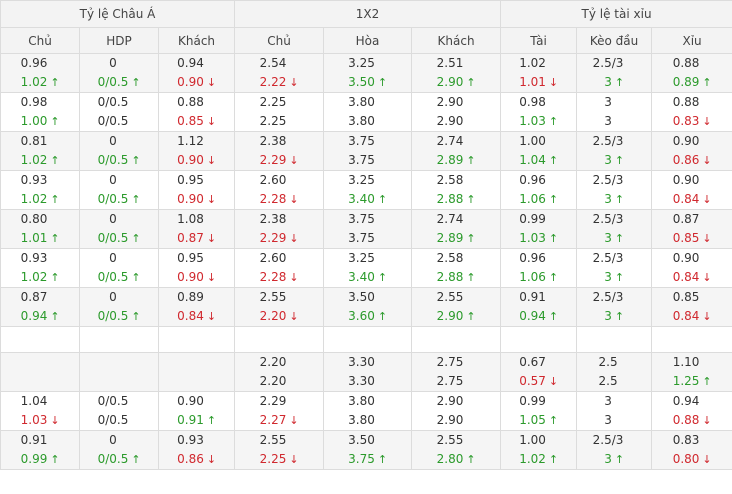 Image resolution: width=732 pixels, height=494 pixels. I want to click on odds-cell: 0.95 0.90 ↓, so click(196, 268).